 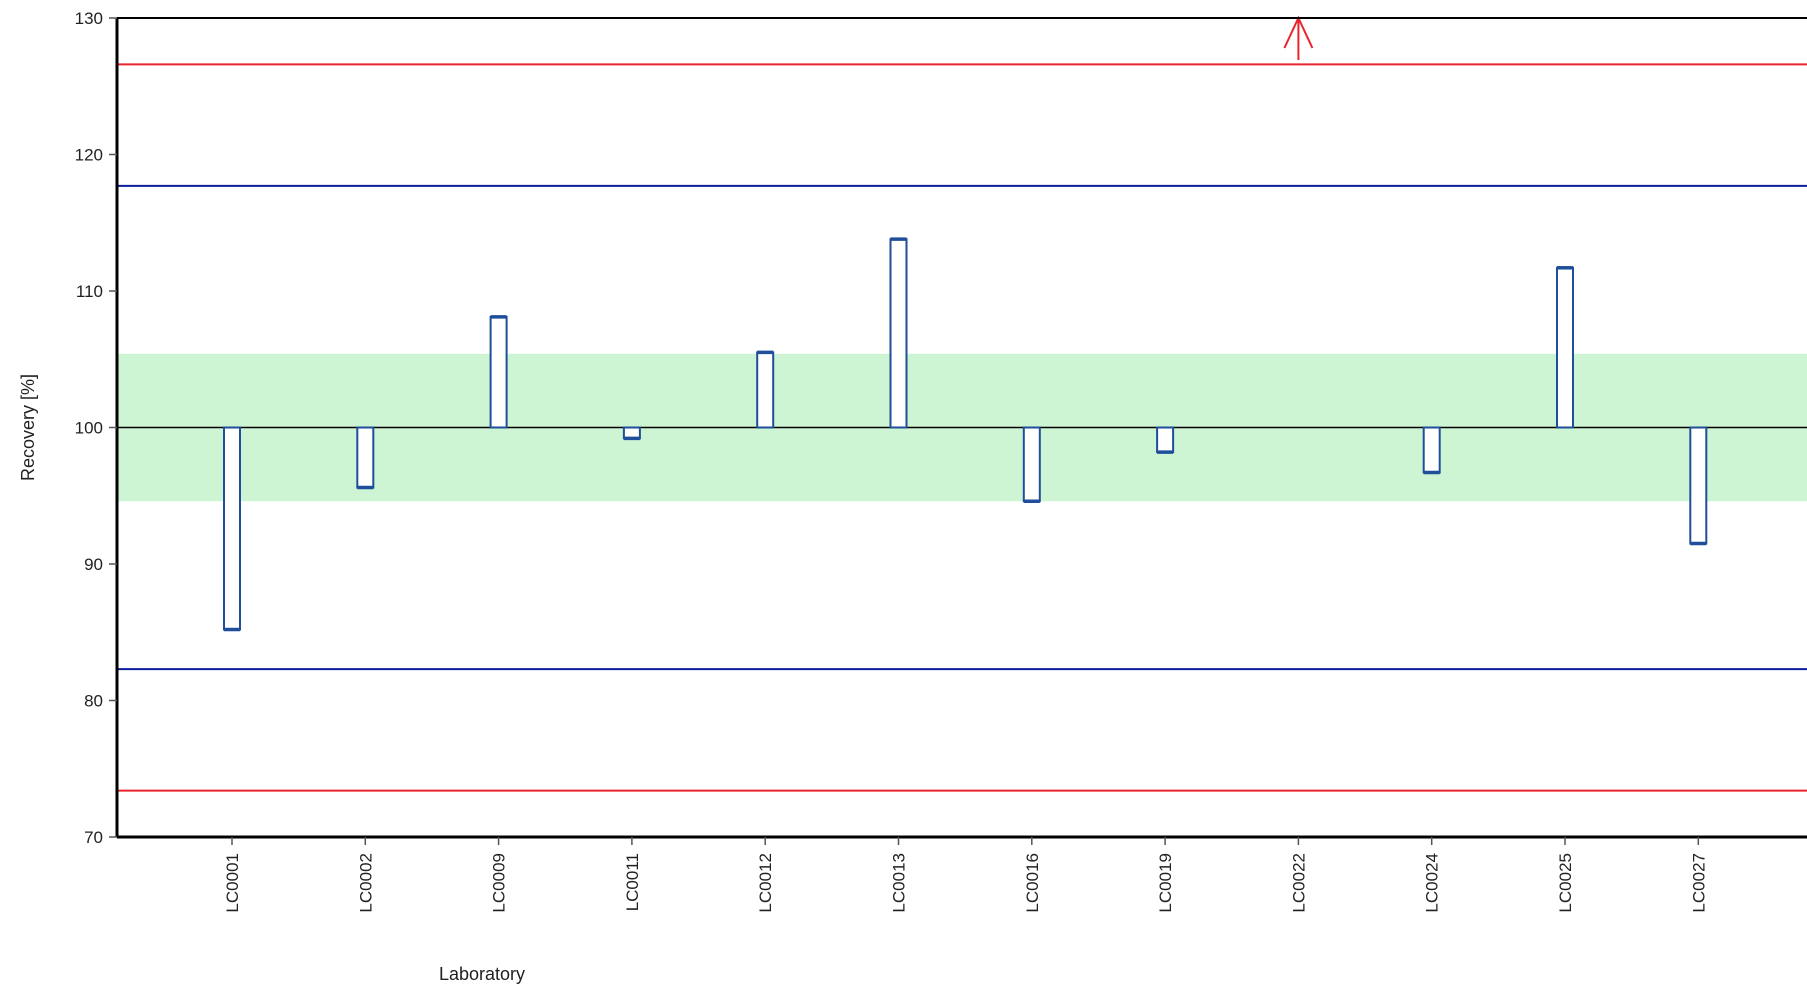 I want to click on x-tick-label-LC0001: LC0001, so click(x=232, y=883).